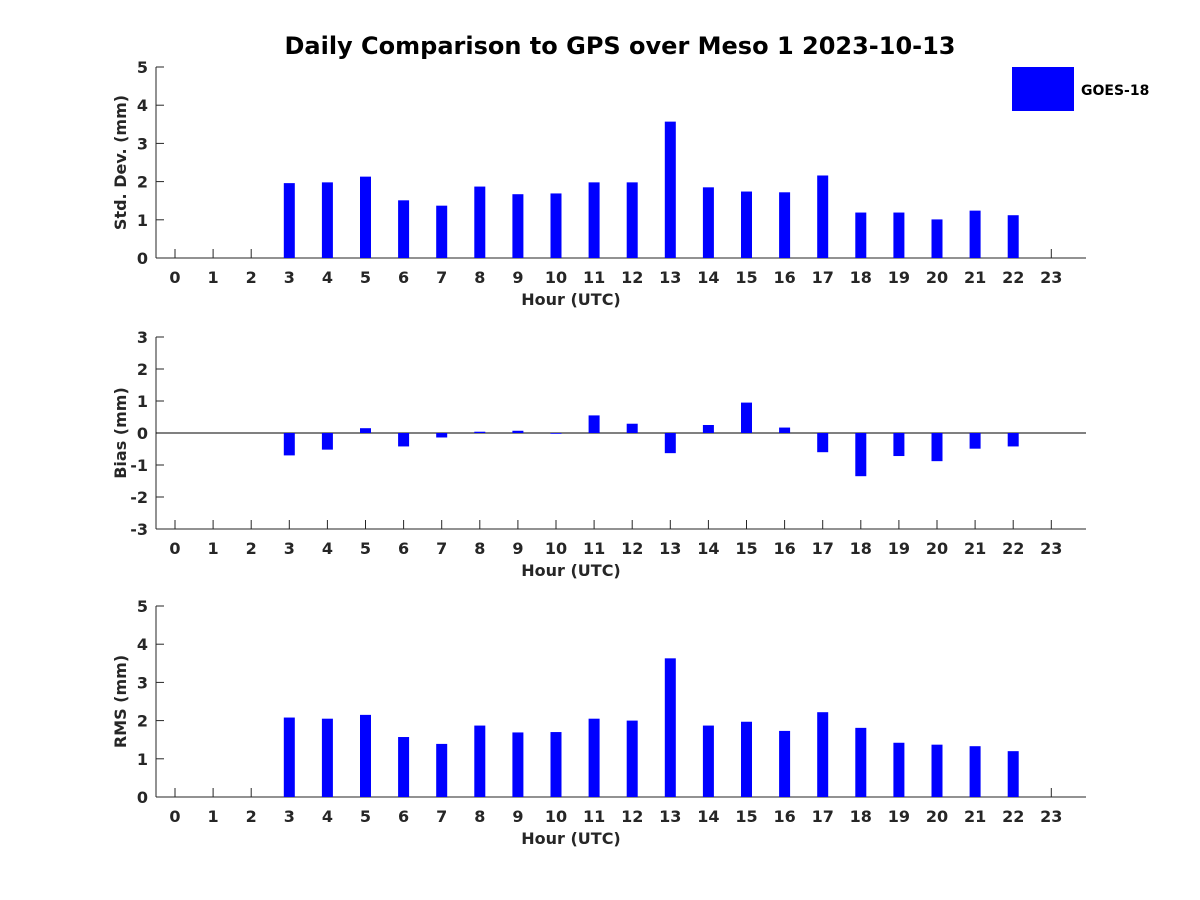 This screenshot has width=1200, height=900. What do you see at coordinates (142, 606) in the screenshot?
I see `rms-ytick-label: 5` at bounding box center [142, 606].